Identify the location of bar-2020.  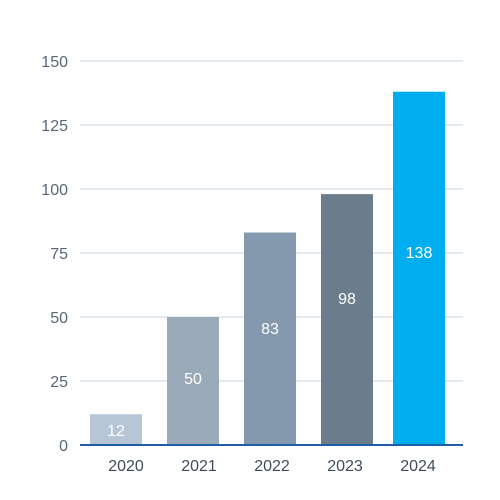
(116, 429).